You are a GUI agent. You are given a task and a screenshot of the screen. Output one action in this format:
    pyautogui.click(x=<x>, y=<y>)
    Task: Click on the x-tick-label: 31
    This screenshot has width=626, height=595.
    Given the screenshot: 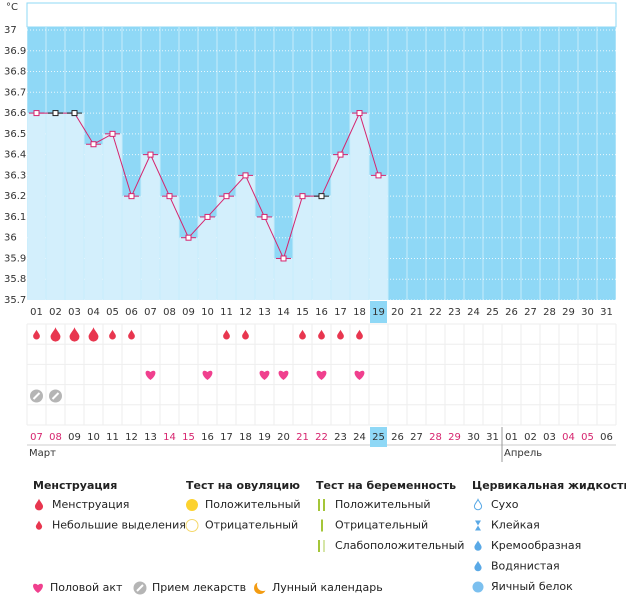 What is the action you would take?
    pyautogui.click(x=606, y=312)
    